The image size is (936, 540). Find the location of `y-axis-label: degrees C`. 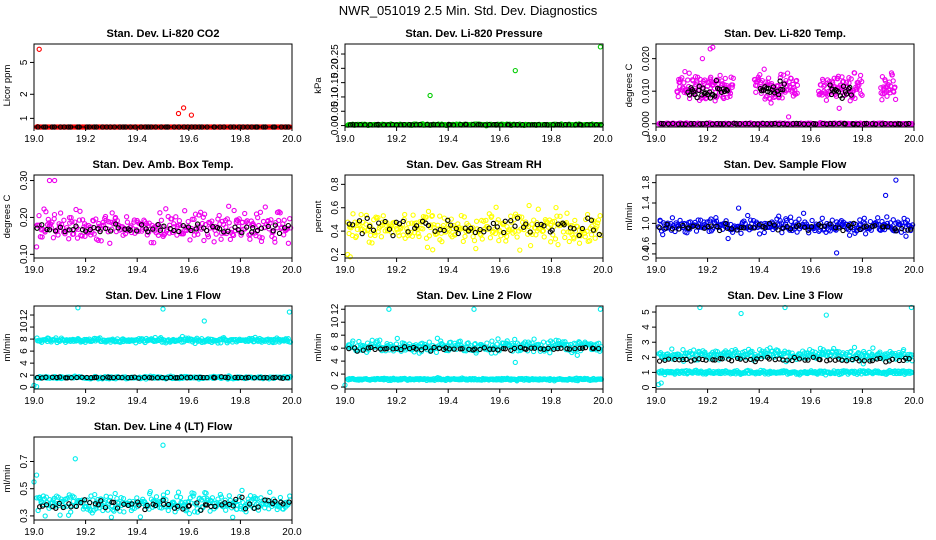

y-axis-label: degrees C is located at coordinates (629, 85).